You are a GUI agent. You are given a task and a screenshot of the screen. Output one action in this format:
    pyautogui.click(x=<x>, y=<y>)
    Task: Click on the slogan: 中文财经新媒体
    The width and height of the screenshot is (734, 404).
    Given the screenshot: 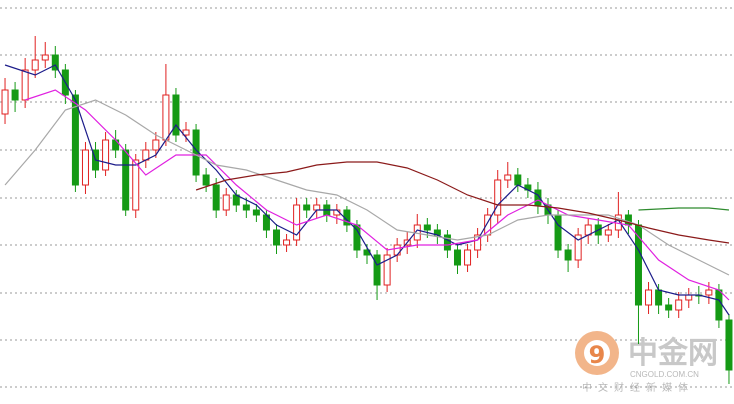 What is the action you would take?
    pyautogui.click(x=638, y=387)
    